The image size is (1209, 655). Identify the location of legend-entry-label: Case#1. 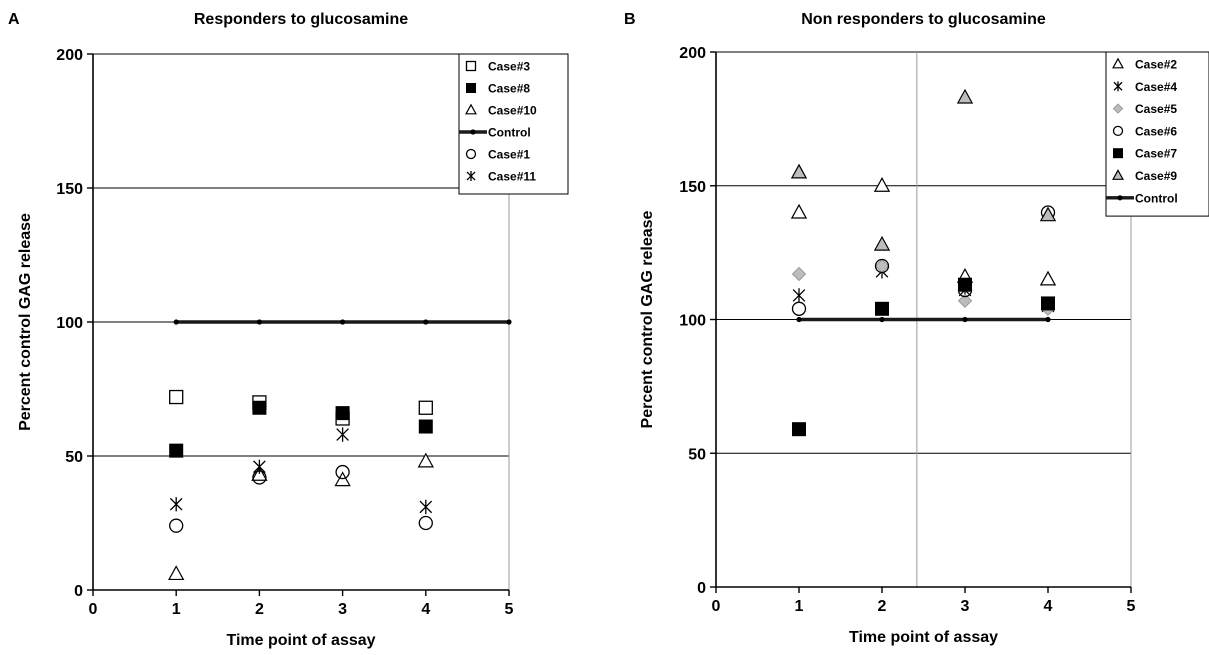
(509, 155).